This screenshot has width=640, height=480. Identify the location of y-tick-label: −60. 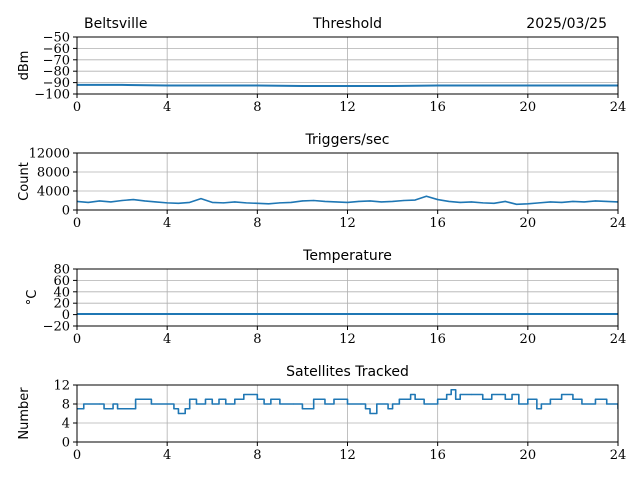
(56, 49).